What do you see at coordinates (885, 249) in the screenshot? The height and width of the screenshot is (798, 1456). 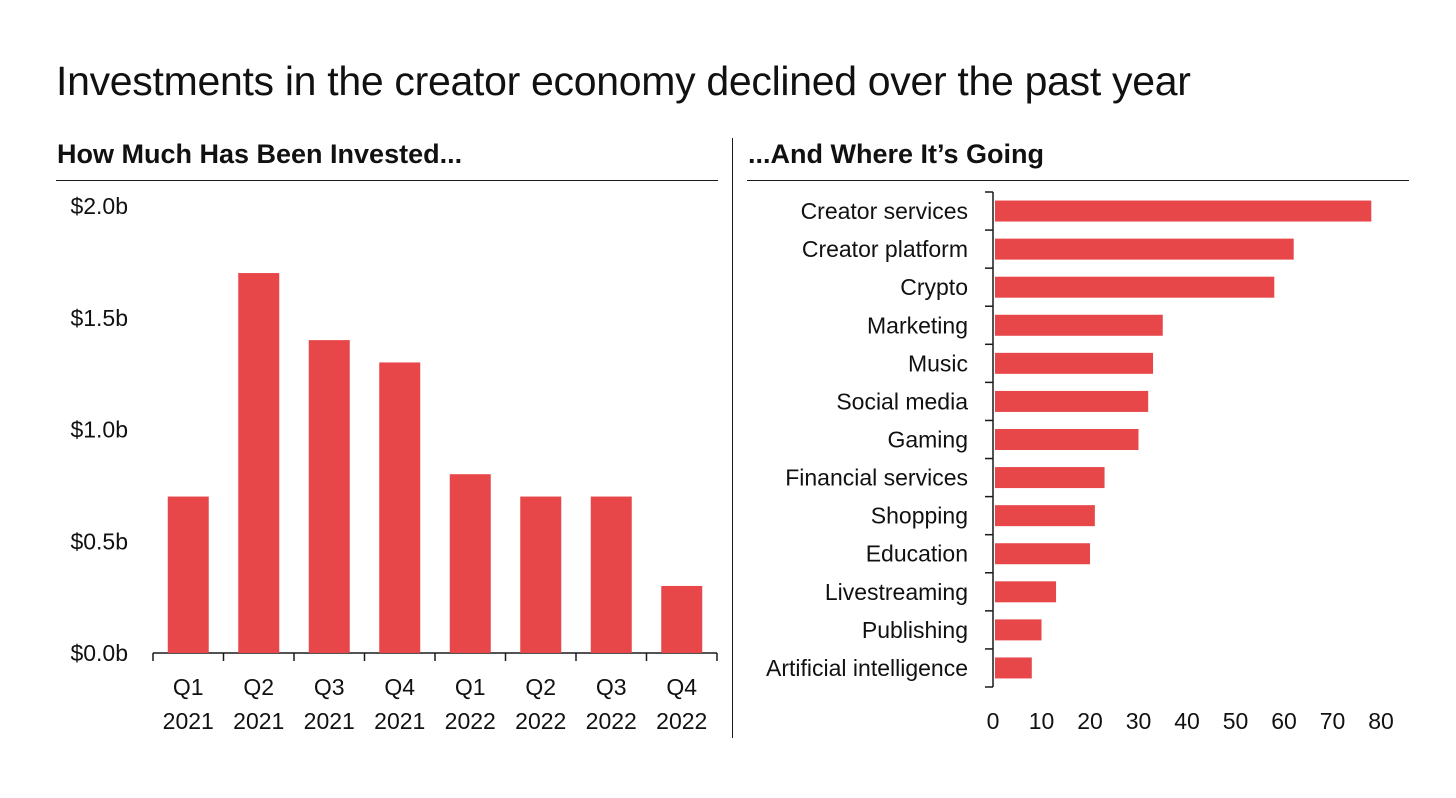 I see `y-tick-label: Creator platform` at bounding box center [885, 249].